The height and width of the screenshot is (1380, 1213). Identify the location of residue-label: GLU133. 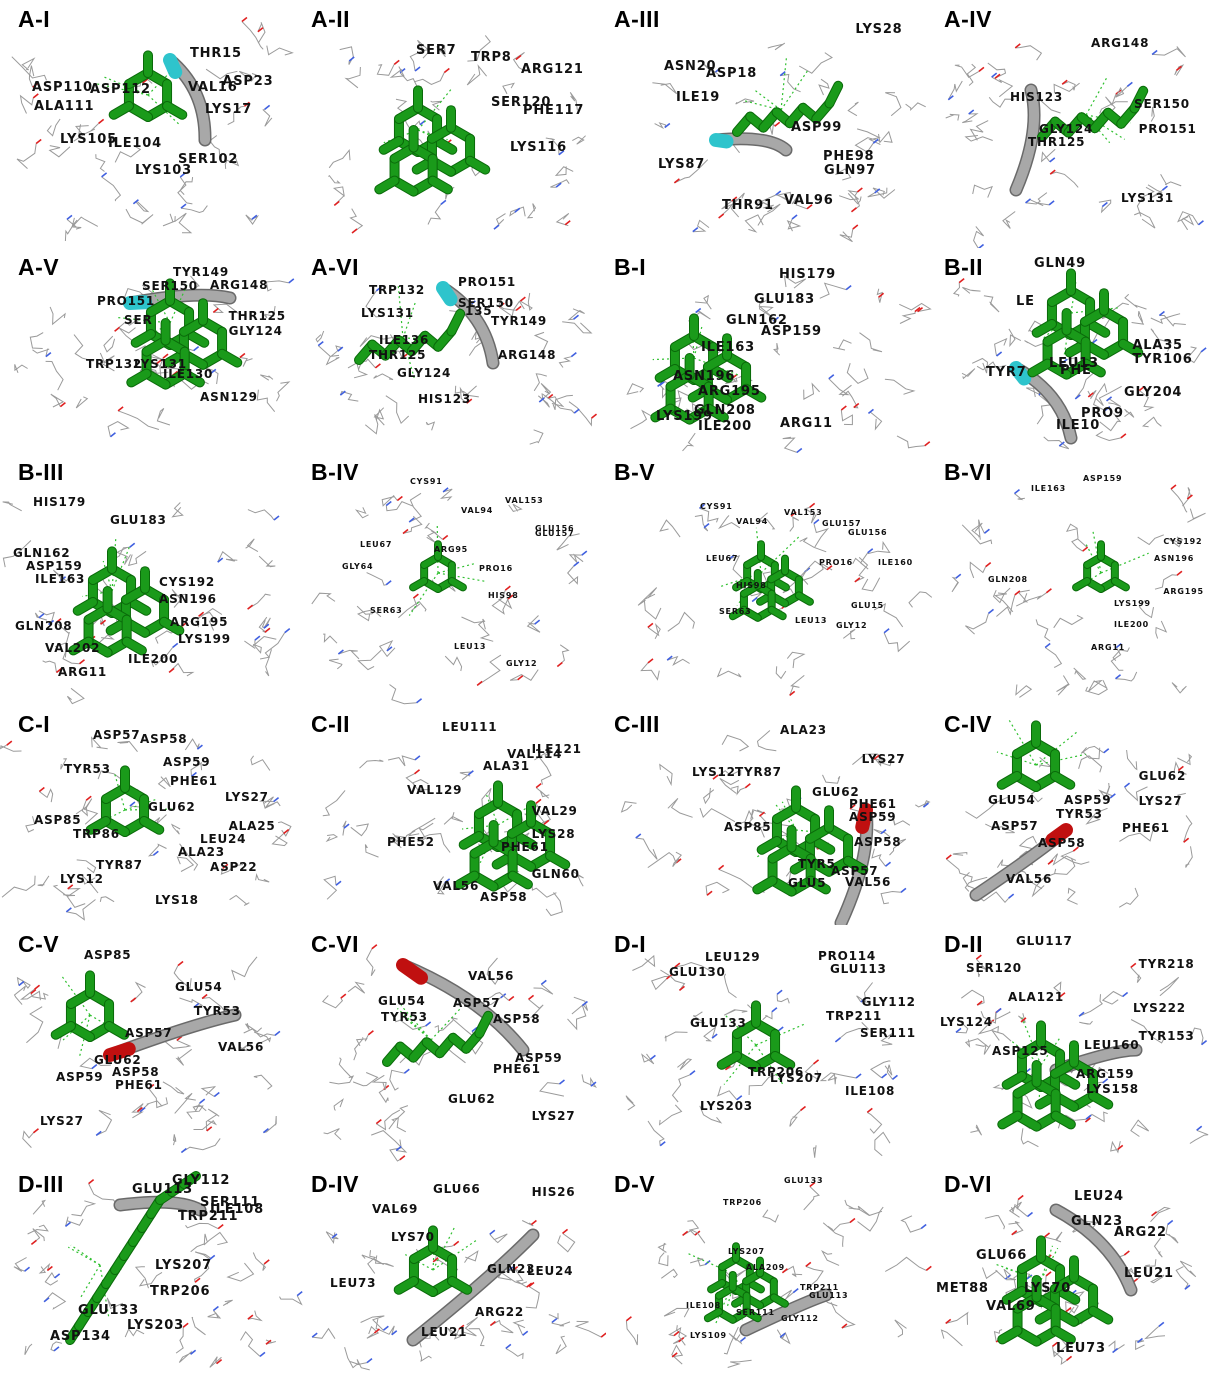
(804, 1180).